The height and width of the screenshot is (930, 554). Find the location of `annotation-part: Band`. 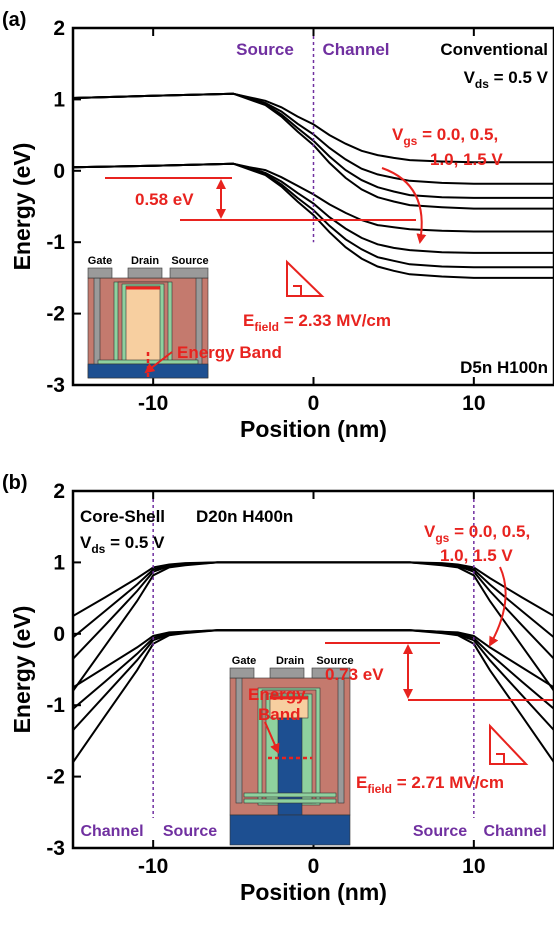

annotation-part: Band is located at coordinates (279, 714).